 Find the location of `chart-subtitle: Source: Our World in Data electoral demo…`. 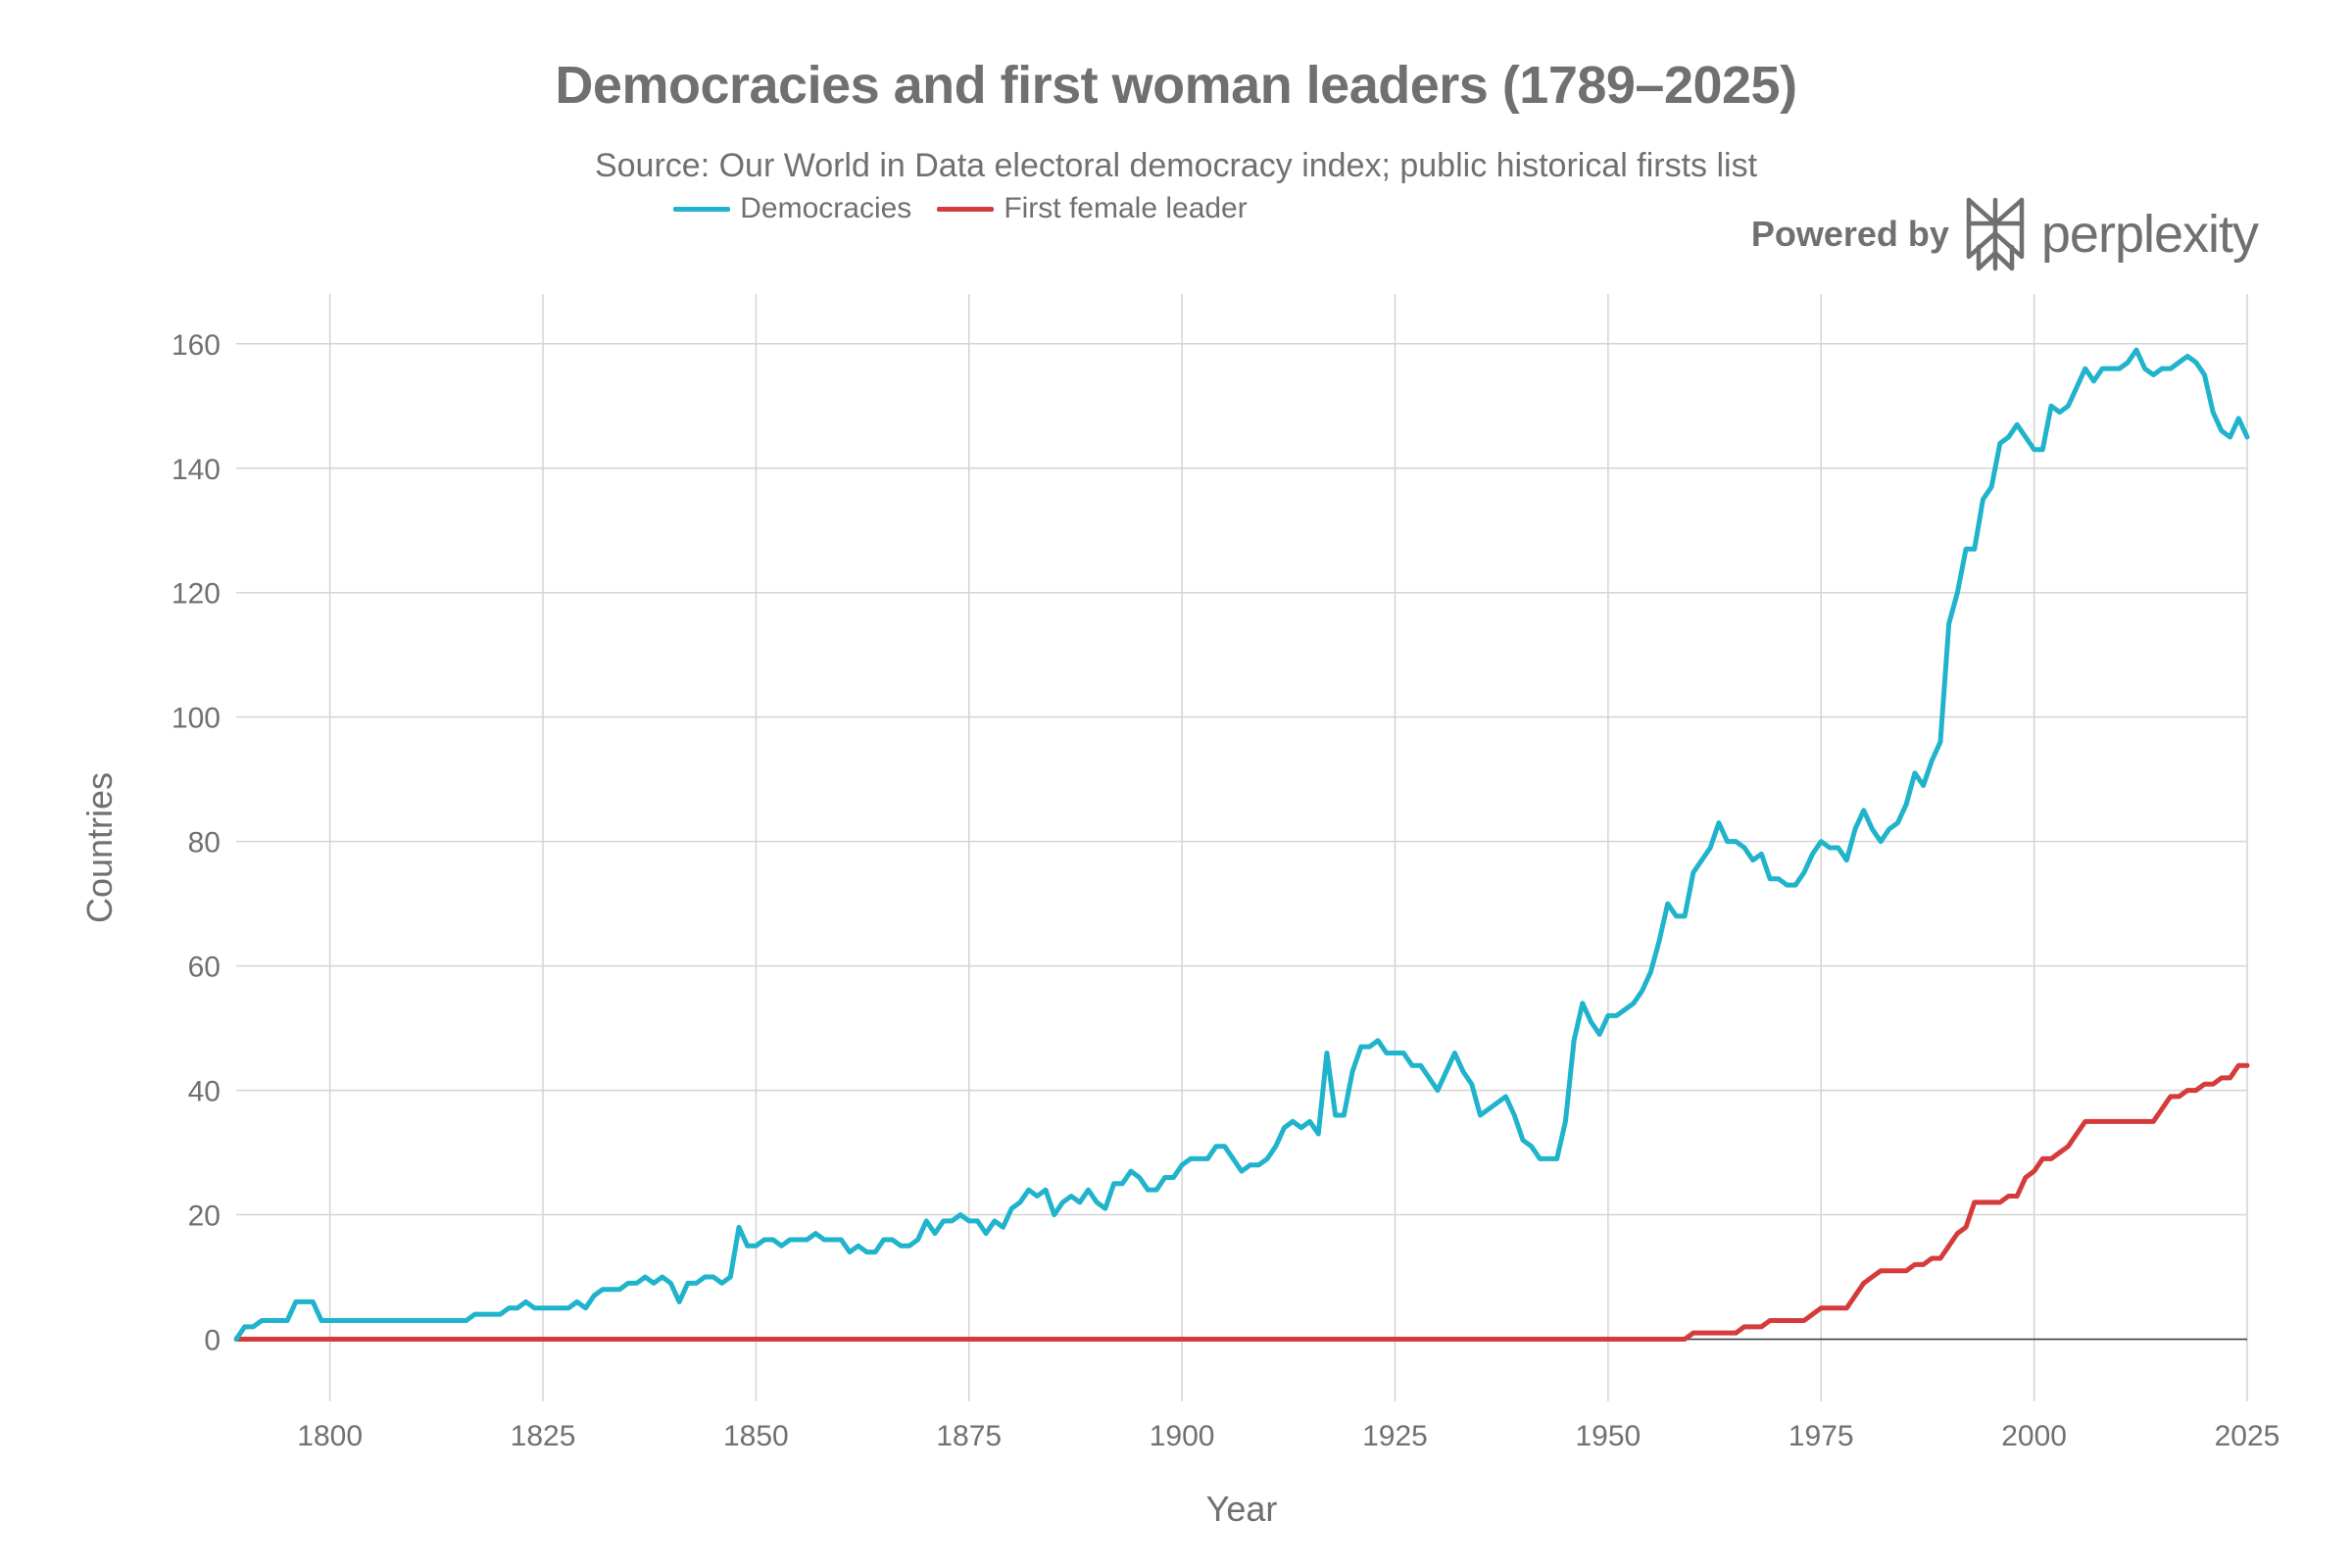

chart-subtitle: Source: Our World in Data electoral demo… is located at coordinates (1176, 165).